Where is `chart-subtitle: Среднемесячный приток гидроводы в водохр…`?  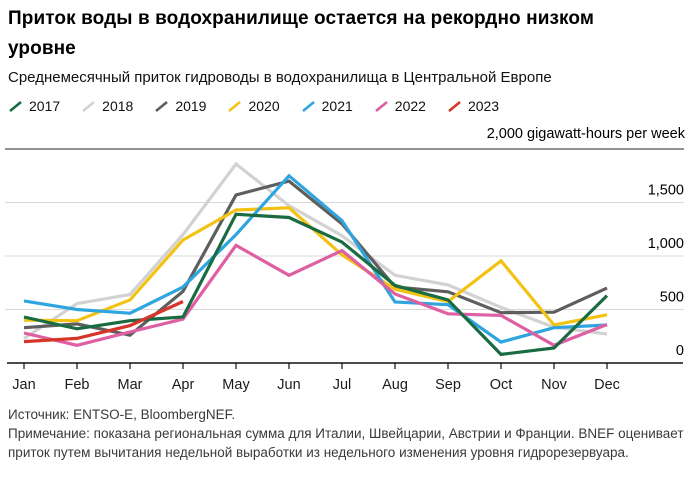 chart-subtitle: Среднемесячный приток гидроводы в водохр… is located at coordinates (280, 77).